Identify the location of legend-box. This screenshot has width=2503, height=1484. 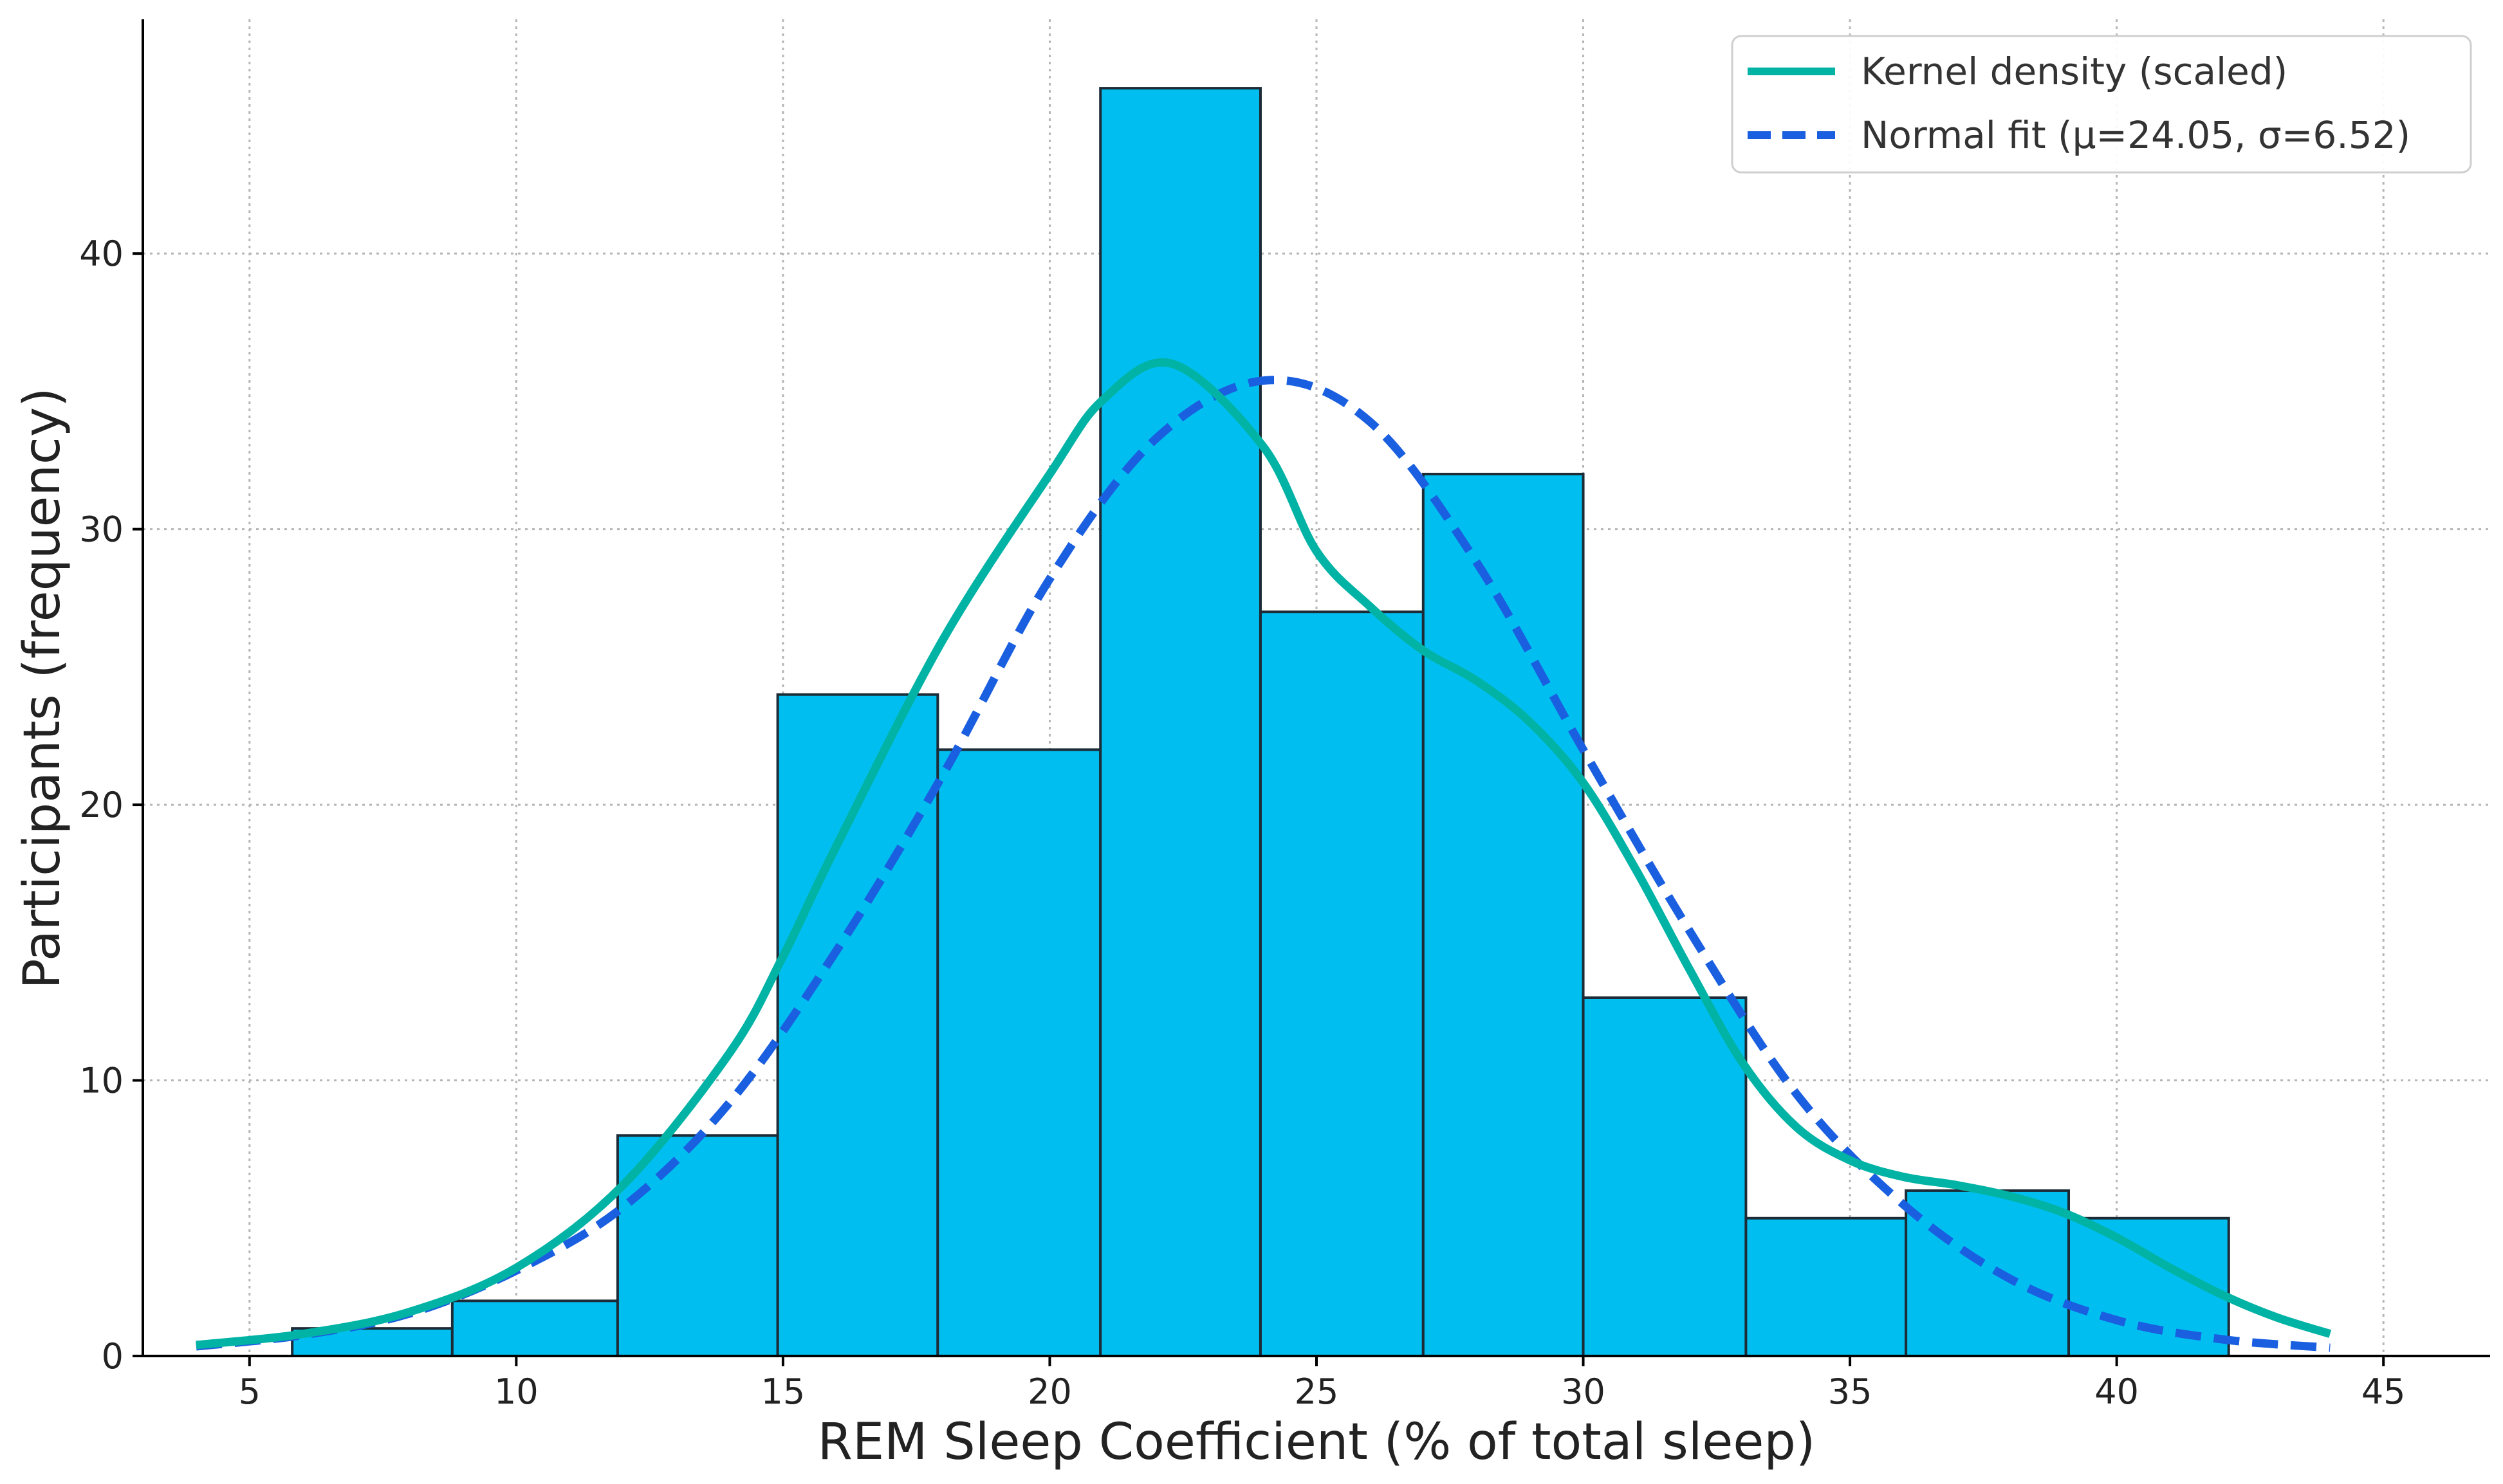
(2101, 105).